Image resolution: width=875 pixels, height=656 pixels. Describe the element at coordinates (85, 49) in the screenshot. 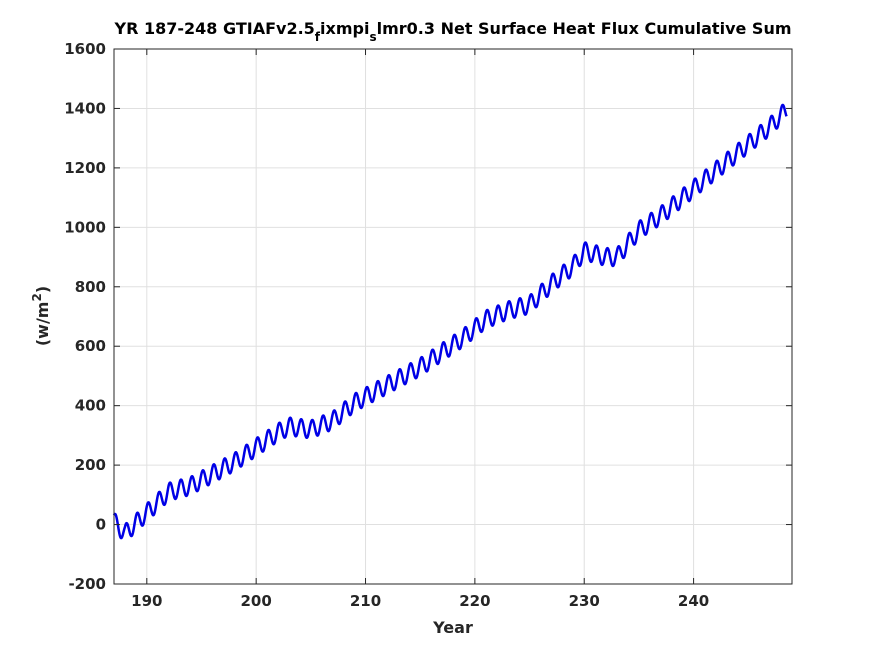

I see `y-tick-label: 1600` at that location.